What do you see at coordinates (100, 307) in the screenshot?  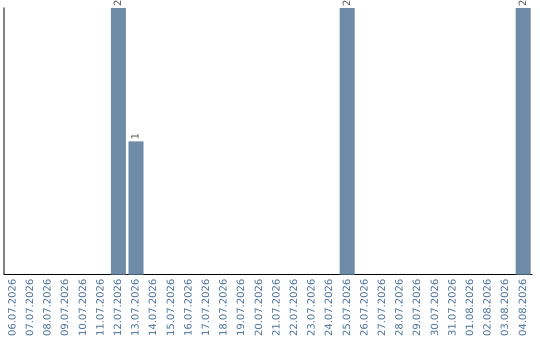 I see `x-tick-label: 11.07.2026` at bounding box center [100, 307].